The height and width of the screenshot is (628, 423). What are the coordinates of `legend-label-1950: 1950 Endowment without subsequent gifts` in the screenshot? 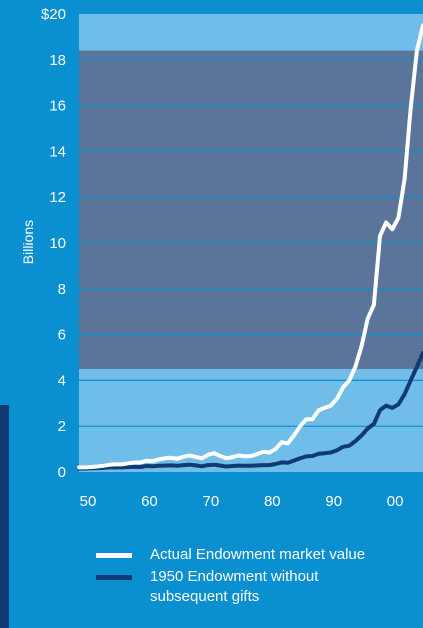 It's located at (234, 586).